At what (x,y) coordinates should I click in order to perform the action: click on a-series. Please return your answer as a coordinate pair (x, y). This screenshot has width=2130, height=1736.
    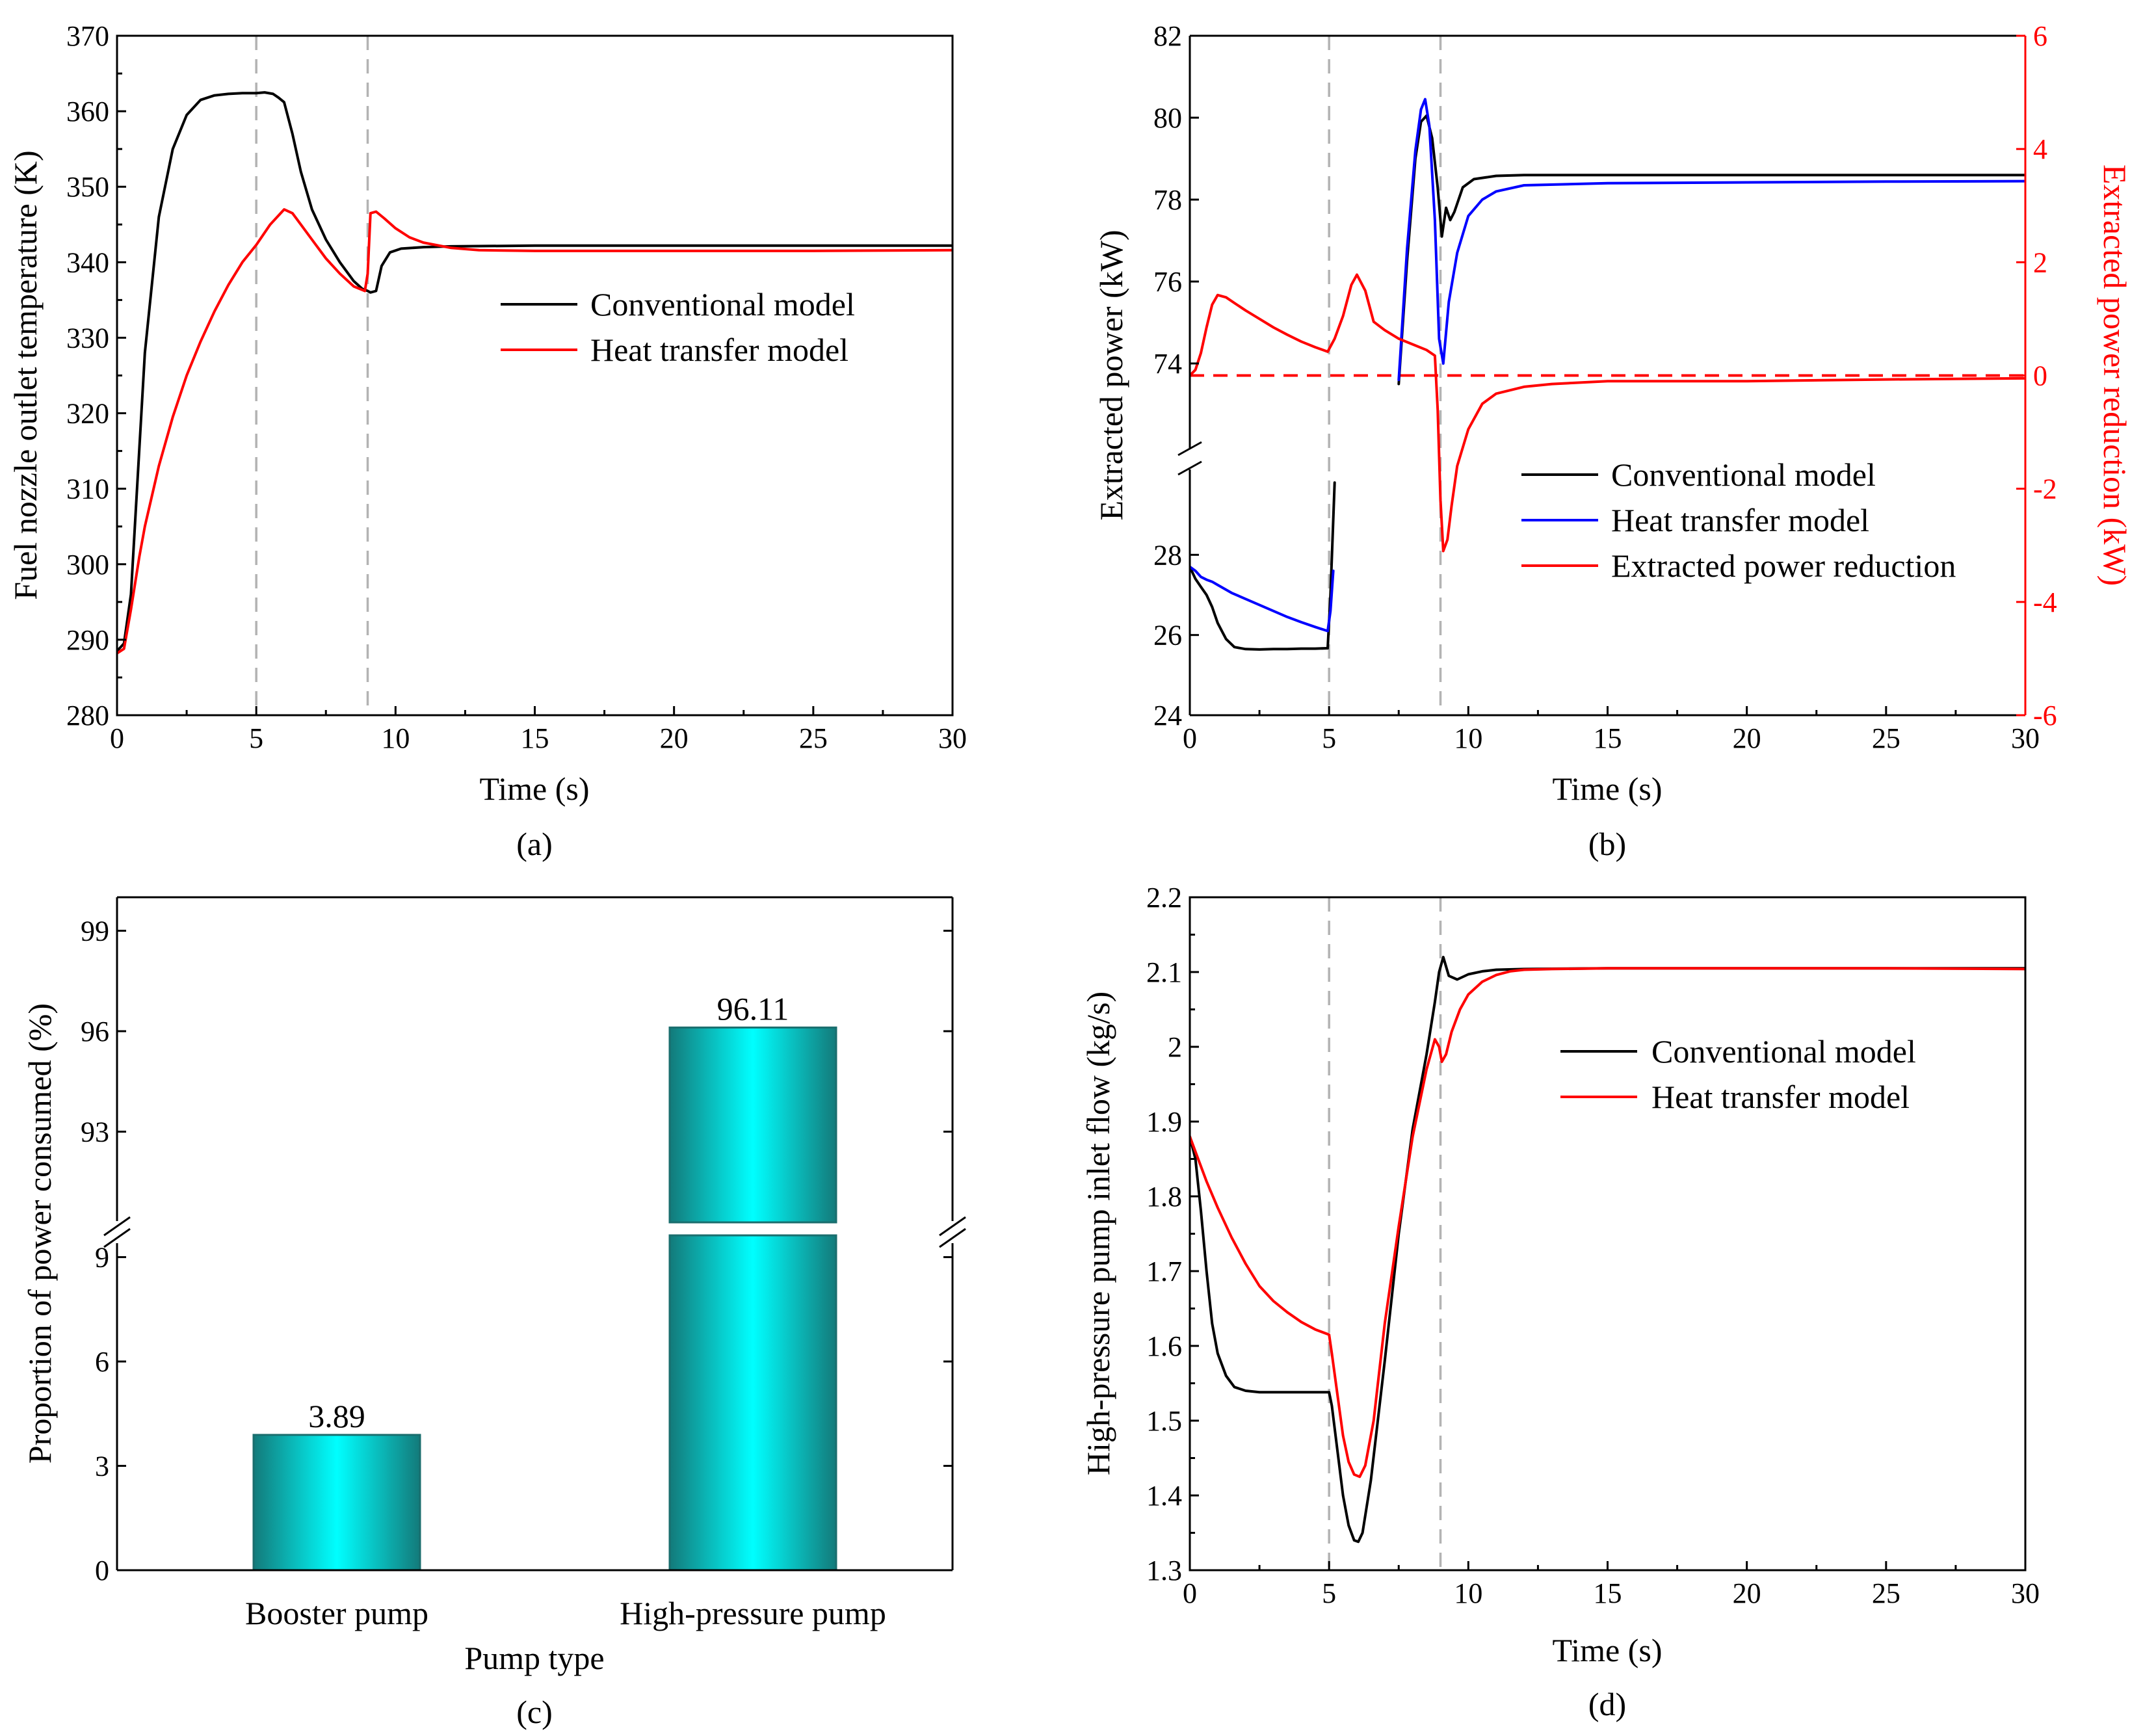
    Looking at the image, I should click on (535, 373).